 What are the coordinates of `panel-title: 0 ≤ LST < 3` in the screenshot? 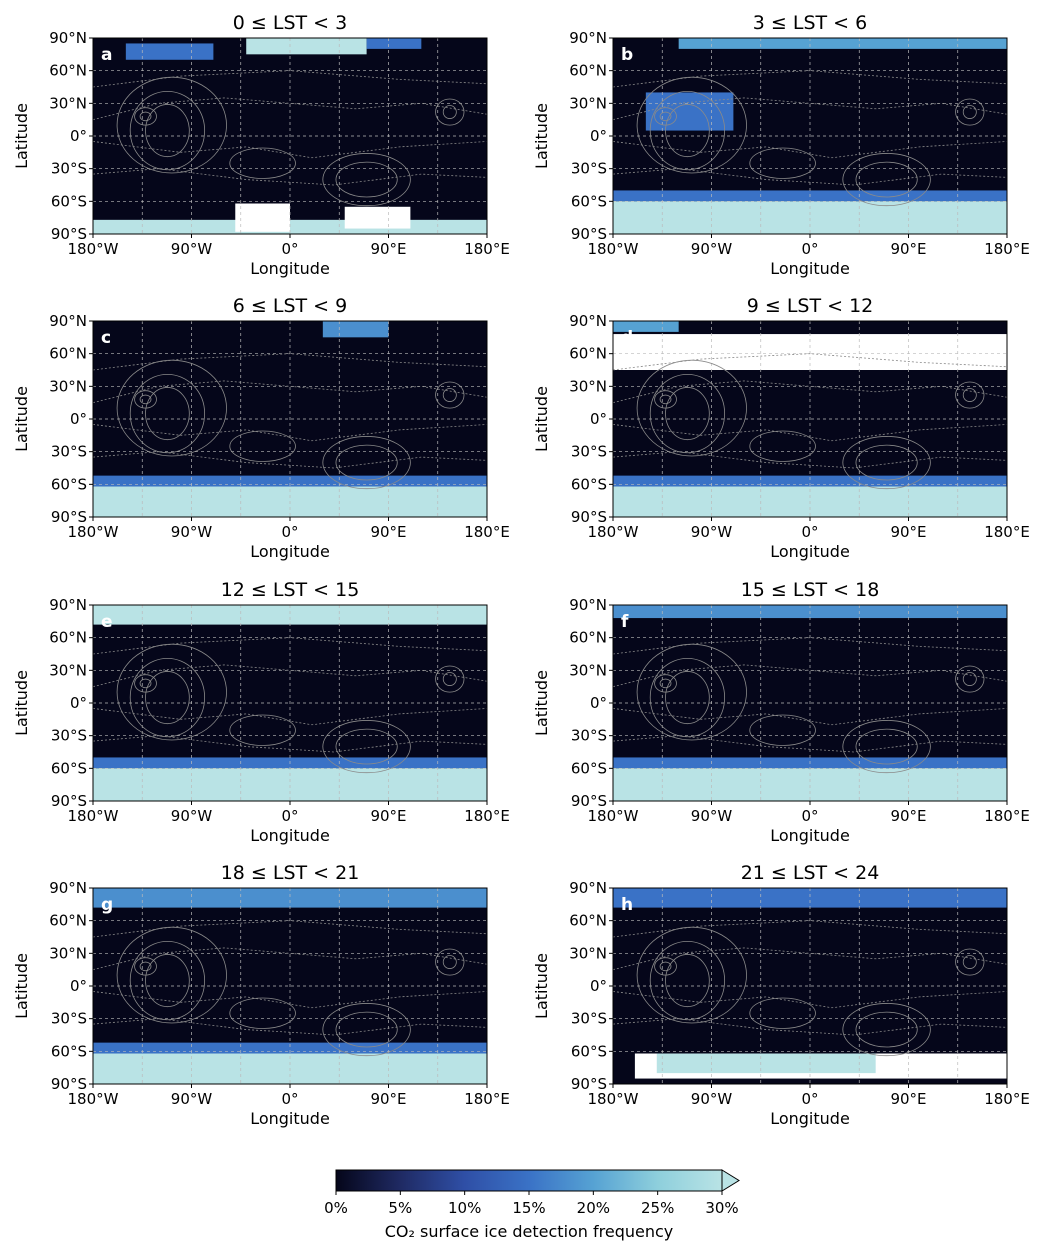 It's located at (290, 23).